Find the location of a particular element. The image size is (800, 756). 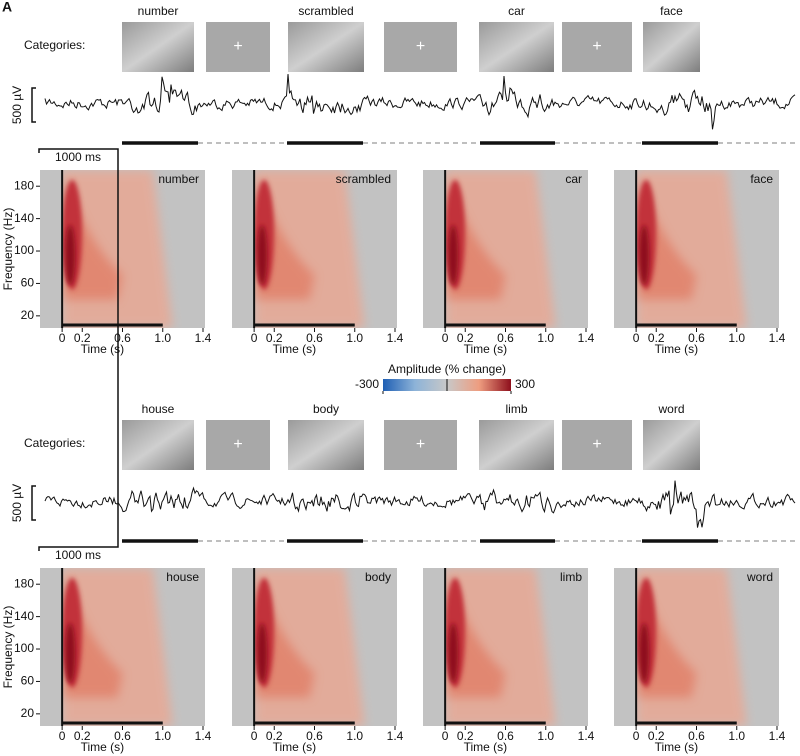

time-scale-bar is located at coordinates (78, 352).